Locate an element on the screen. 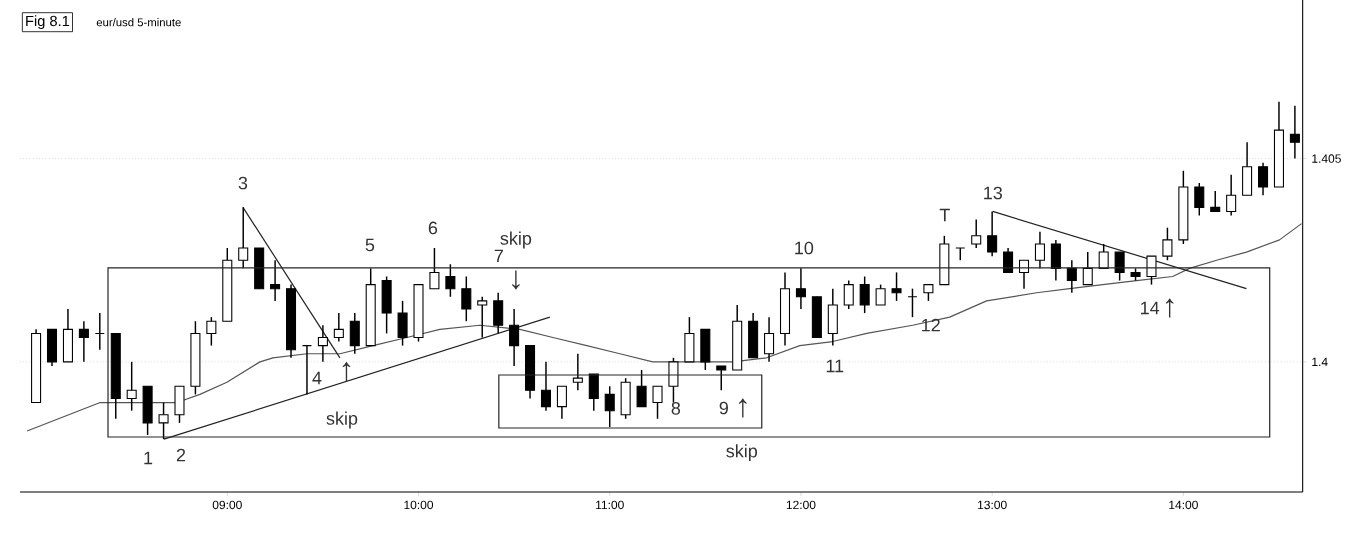 This screenshot has width=1366, height=545. x-tick-label: 12:00 is located at coordinates (801, 505).